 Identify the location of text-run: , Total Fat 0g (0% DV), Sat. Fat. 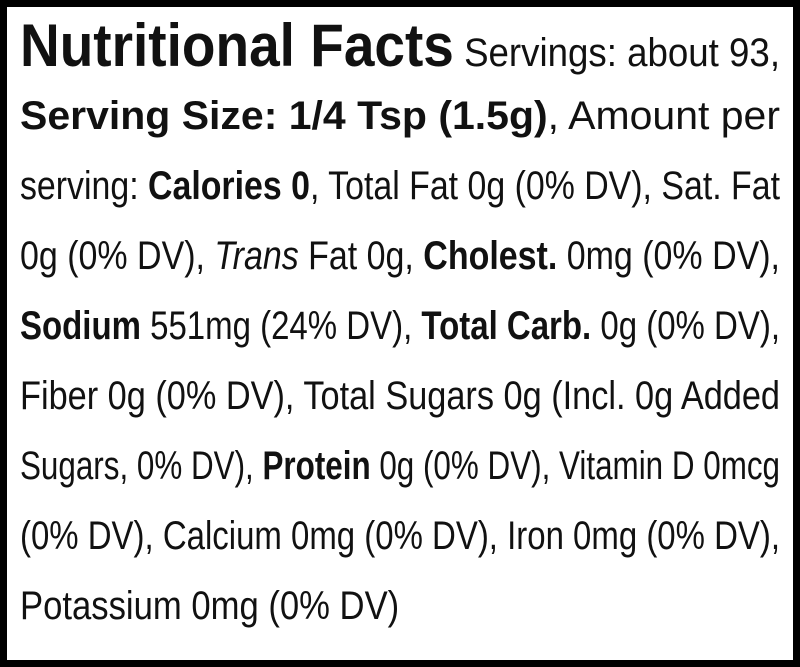
(544, 186).